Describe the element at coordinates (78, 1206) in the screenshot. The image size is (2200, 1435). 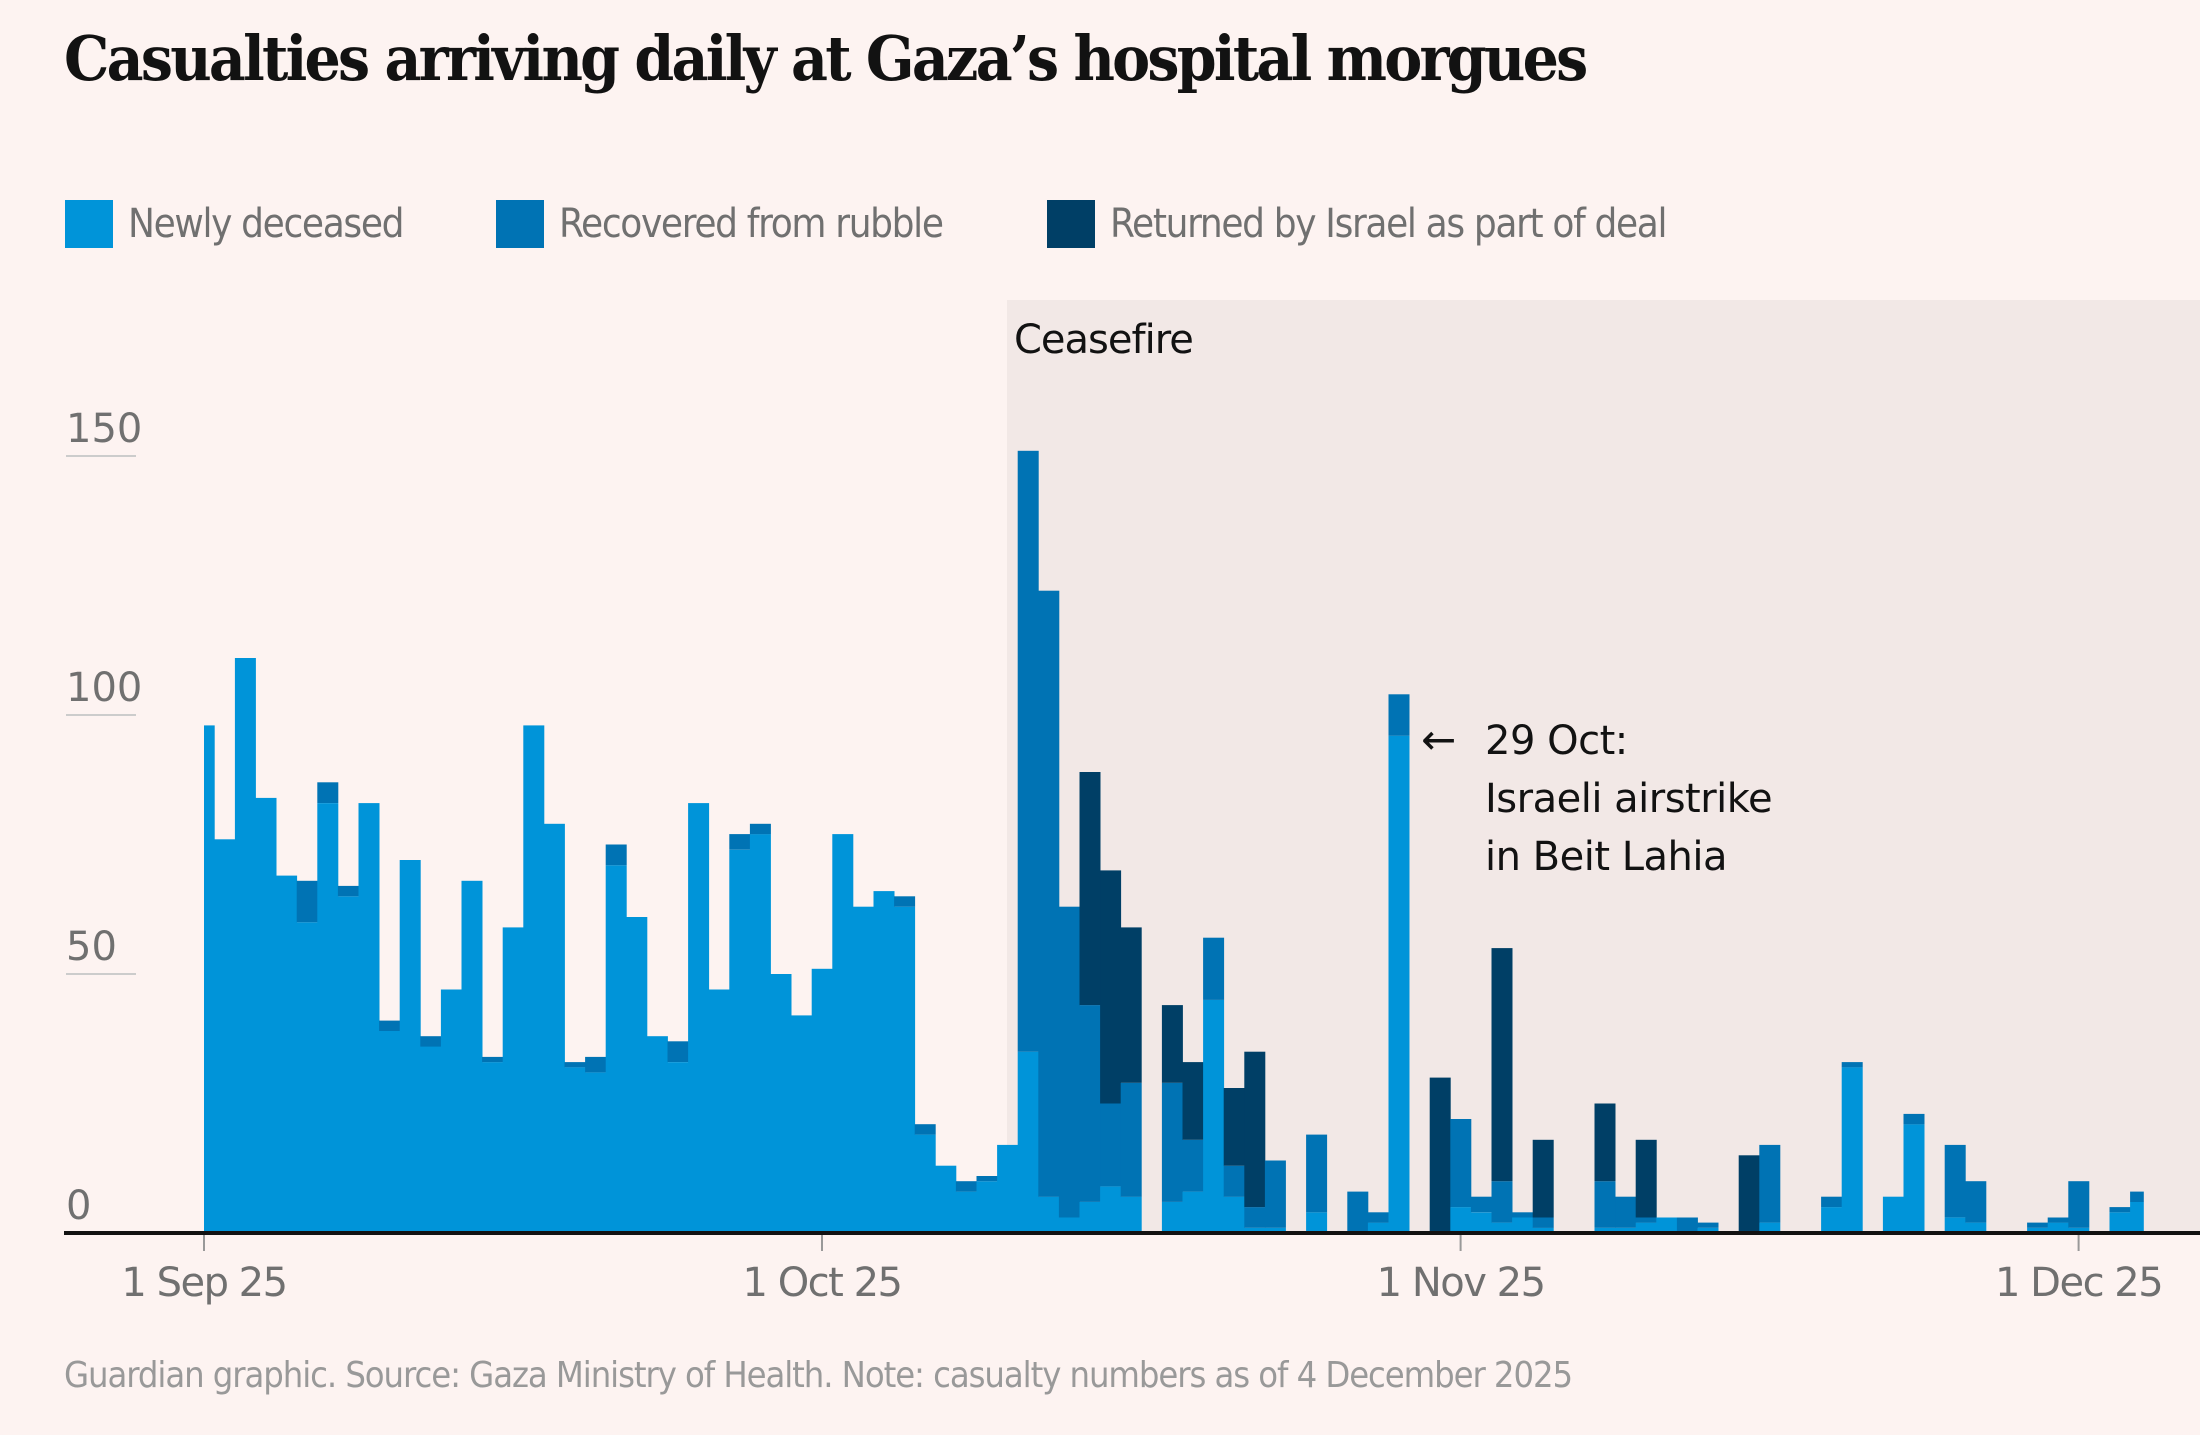
I see `y-tick-label: 0` at that location.